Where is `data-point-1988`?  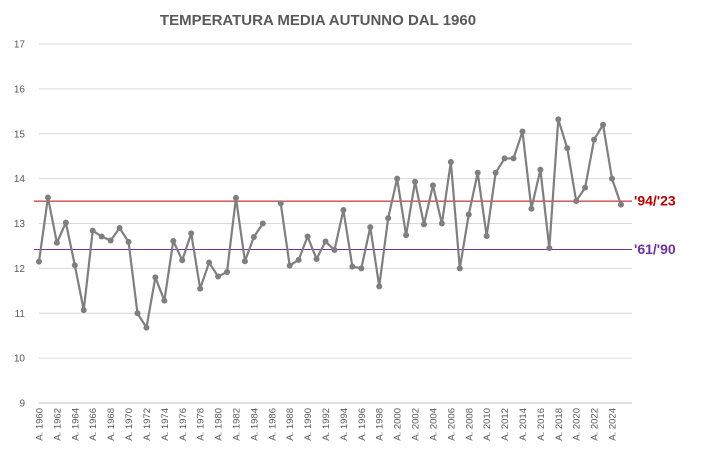
data-point-1988 is located at coordinates (289, 265).